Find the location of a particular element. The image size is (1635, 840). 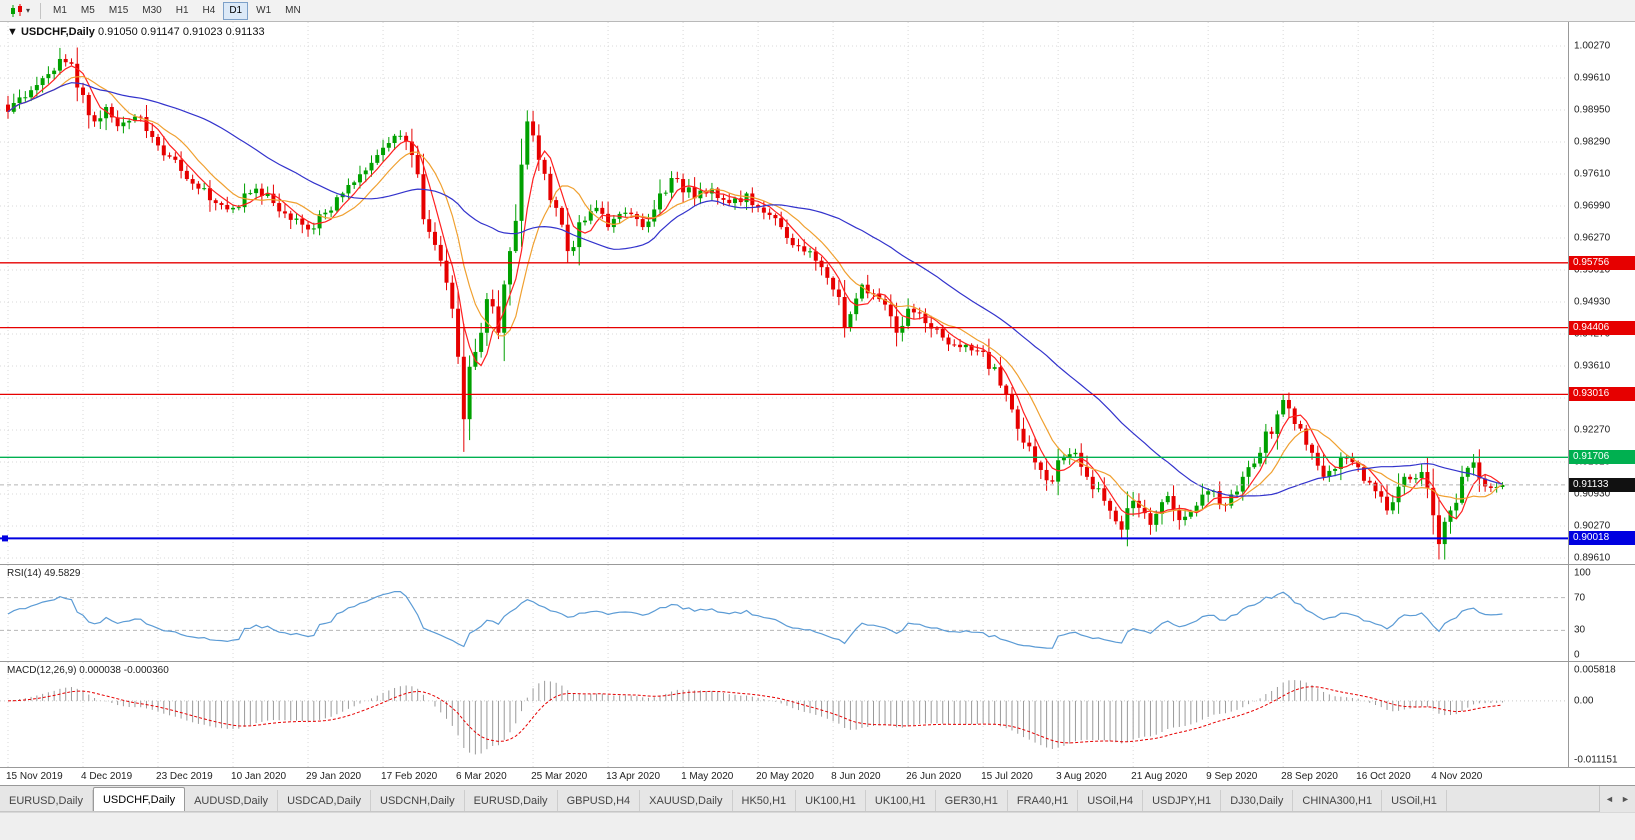

macd-axis: 0.005818 0.00 -0.011151 is located at coordinates (1601, 714).